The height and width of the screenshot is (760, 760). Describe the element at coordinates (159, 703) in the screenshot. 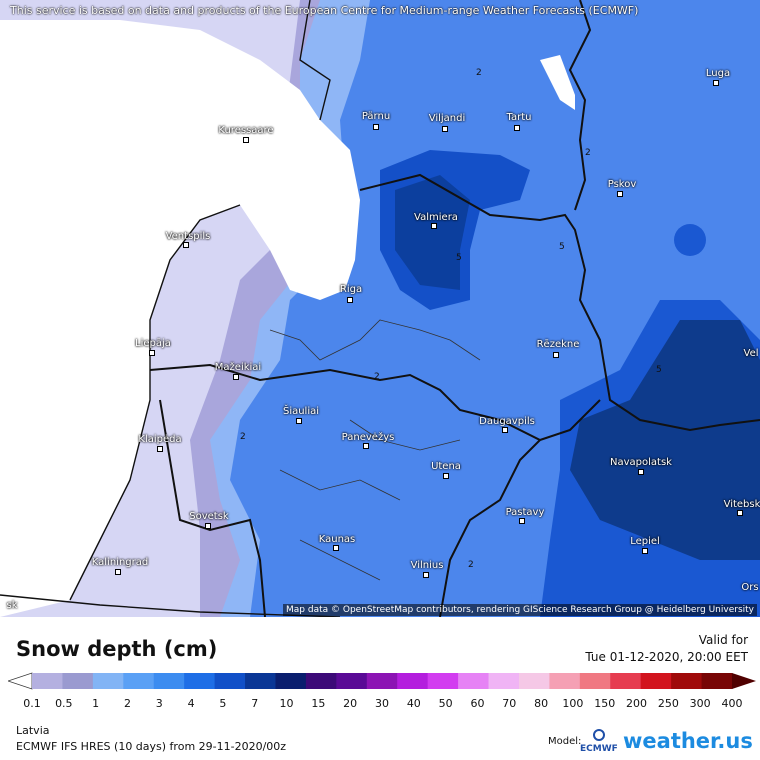

I see `scale-tick-label: 3` at that location.